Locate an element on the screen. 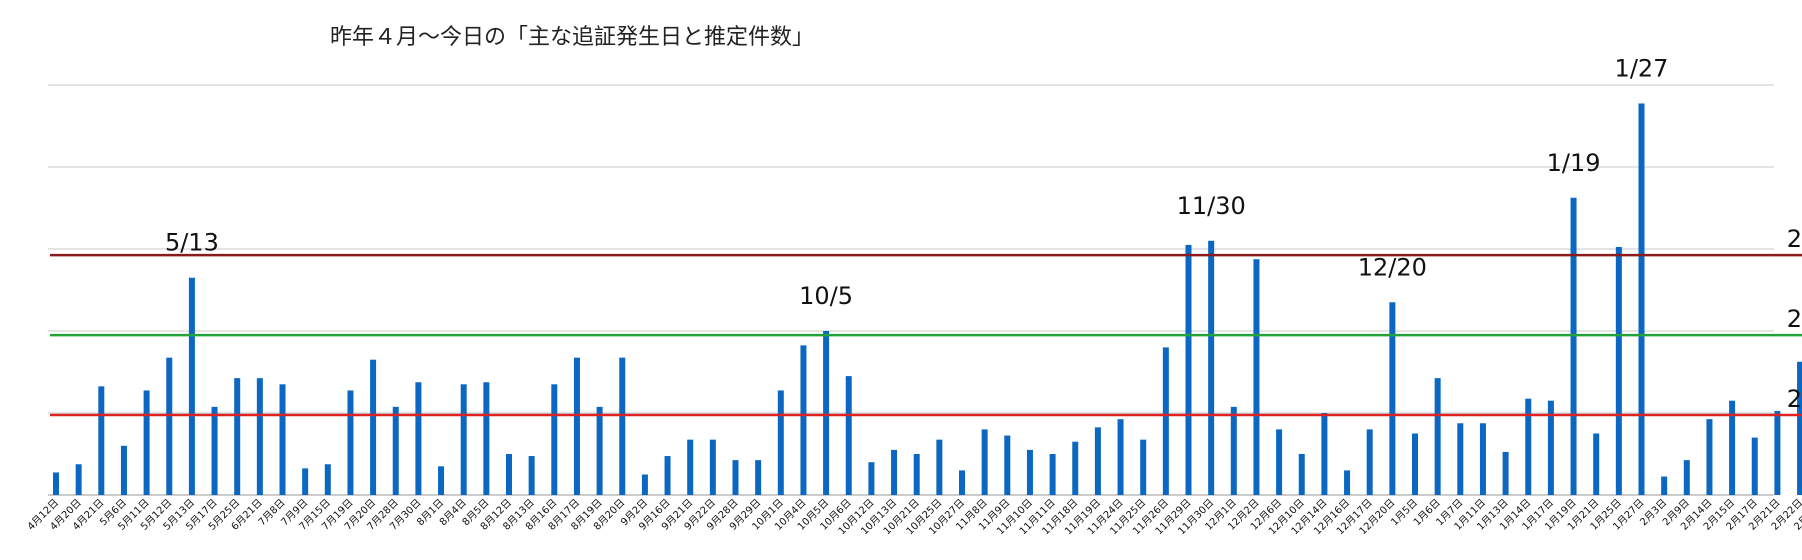  annotation-1-27: 1/27 is located at coordinates (1642, 68).